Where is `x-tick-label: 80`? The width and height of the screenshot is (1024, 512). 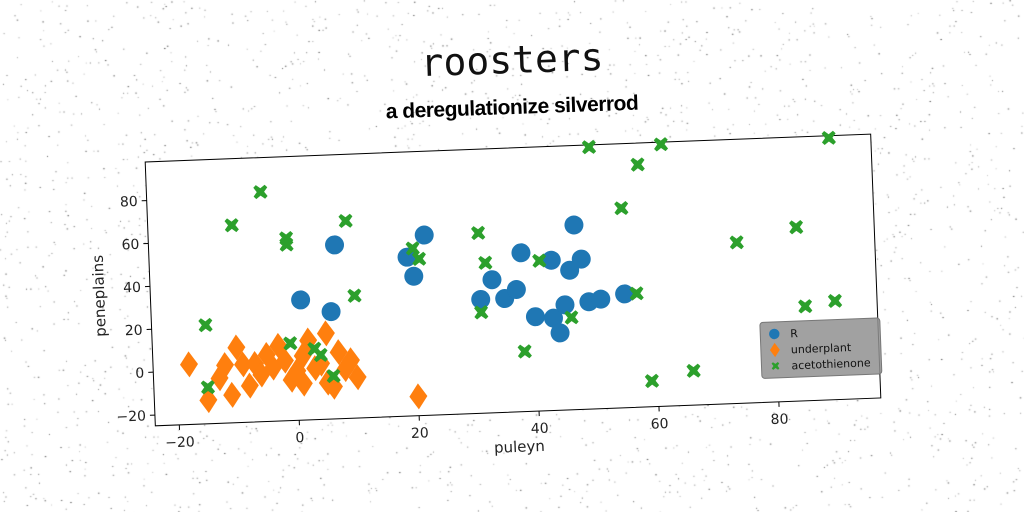
x-tick-label: 80 is located at coordinates (779, 419).